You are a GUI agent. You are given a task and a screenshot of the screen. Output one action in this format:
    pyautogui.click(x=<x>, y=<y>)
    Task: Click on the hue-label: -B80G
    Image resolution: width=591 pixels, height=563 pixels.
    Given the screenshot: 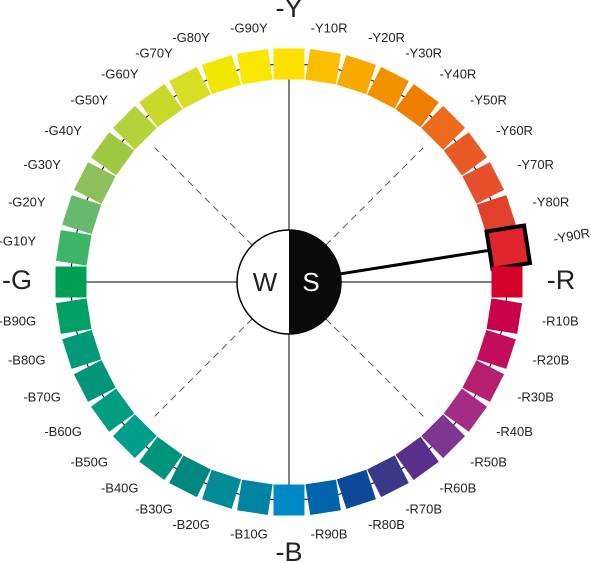 What is the action you would take?
    pyautogui.click(x=27, y=360)
    